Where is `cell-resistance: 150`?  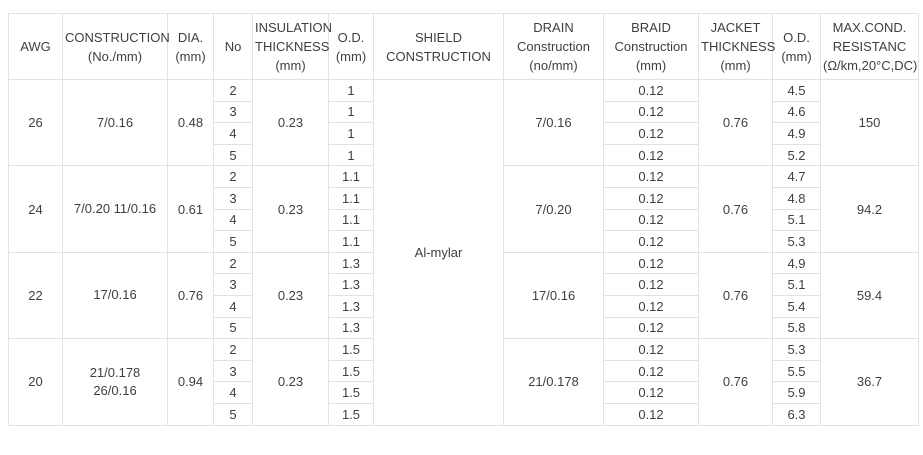
cell-resistance: 150 is located at coordinates (869, 122).